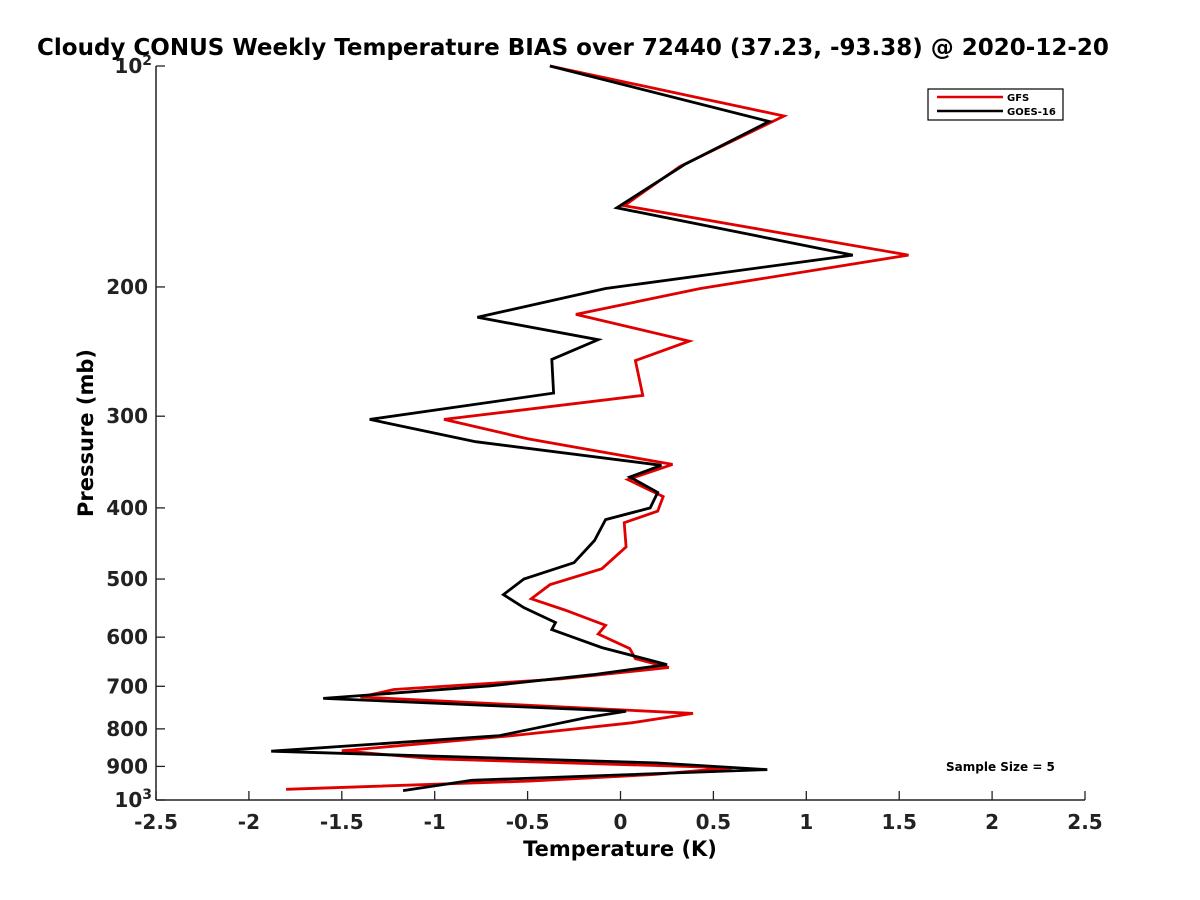 This screenshot has width=1200, height=900. What do you see at coordinates (528, 822) in the screenshot?
I see `x-tick-label: -0.5` at bounding box center [528, 822].